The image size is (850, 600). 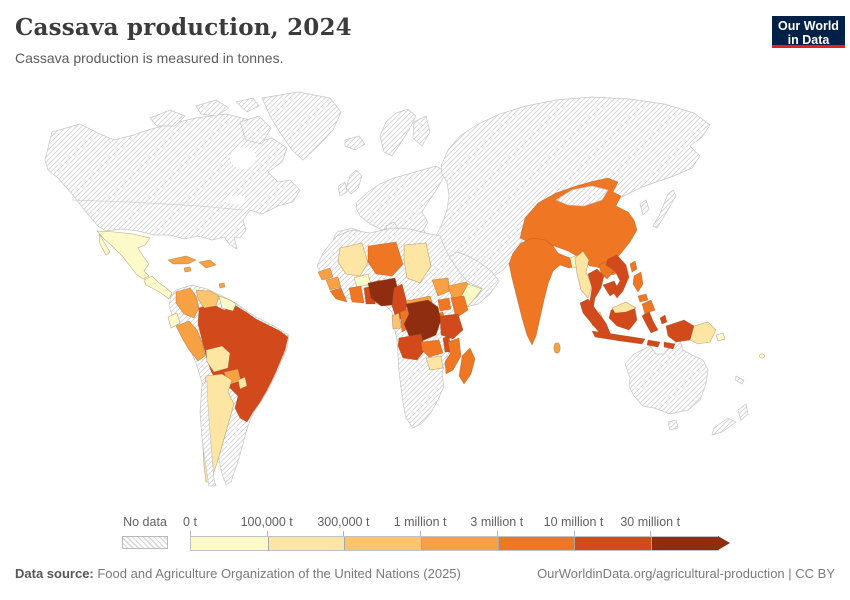 What do you see at coordinates (356, 294) in the screenshot?
I see `country-ivory-coast` at bounding box center [356, 294].